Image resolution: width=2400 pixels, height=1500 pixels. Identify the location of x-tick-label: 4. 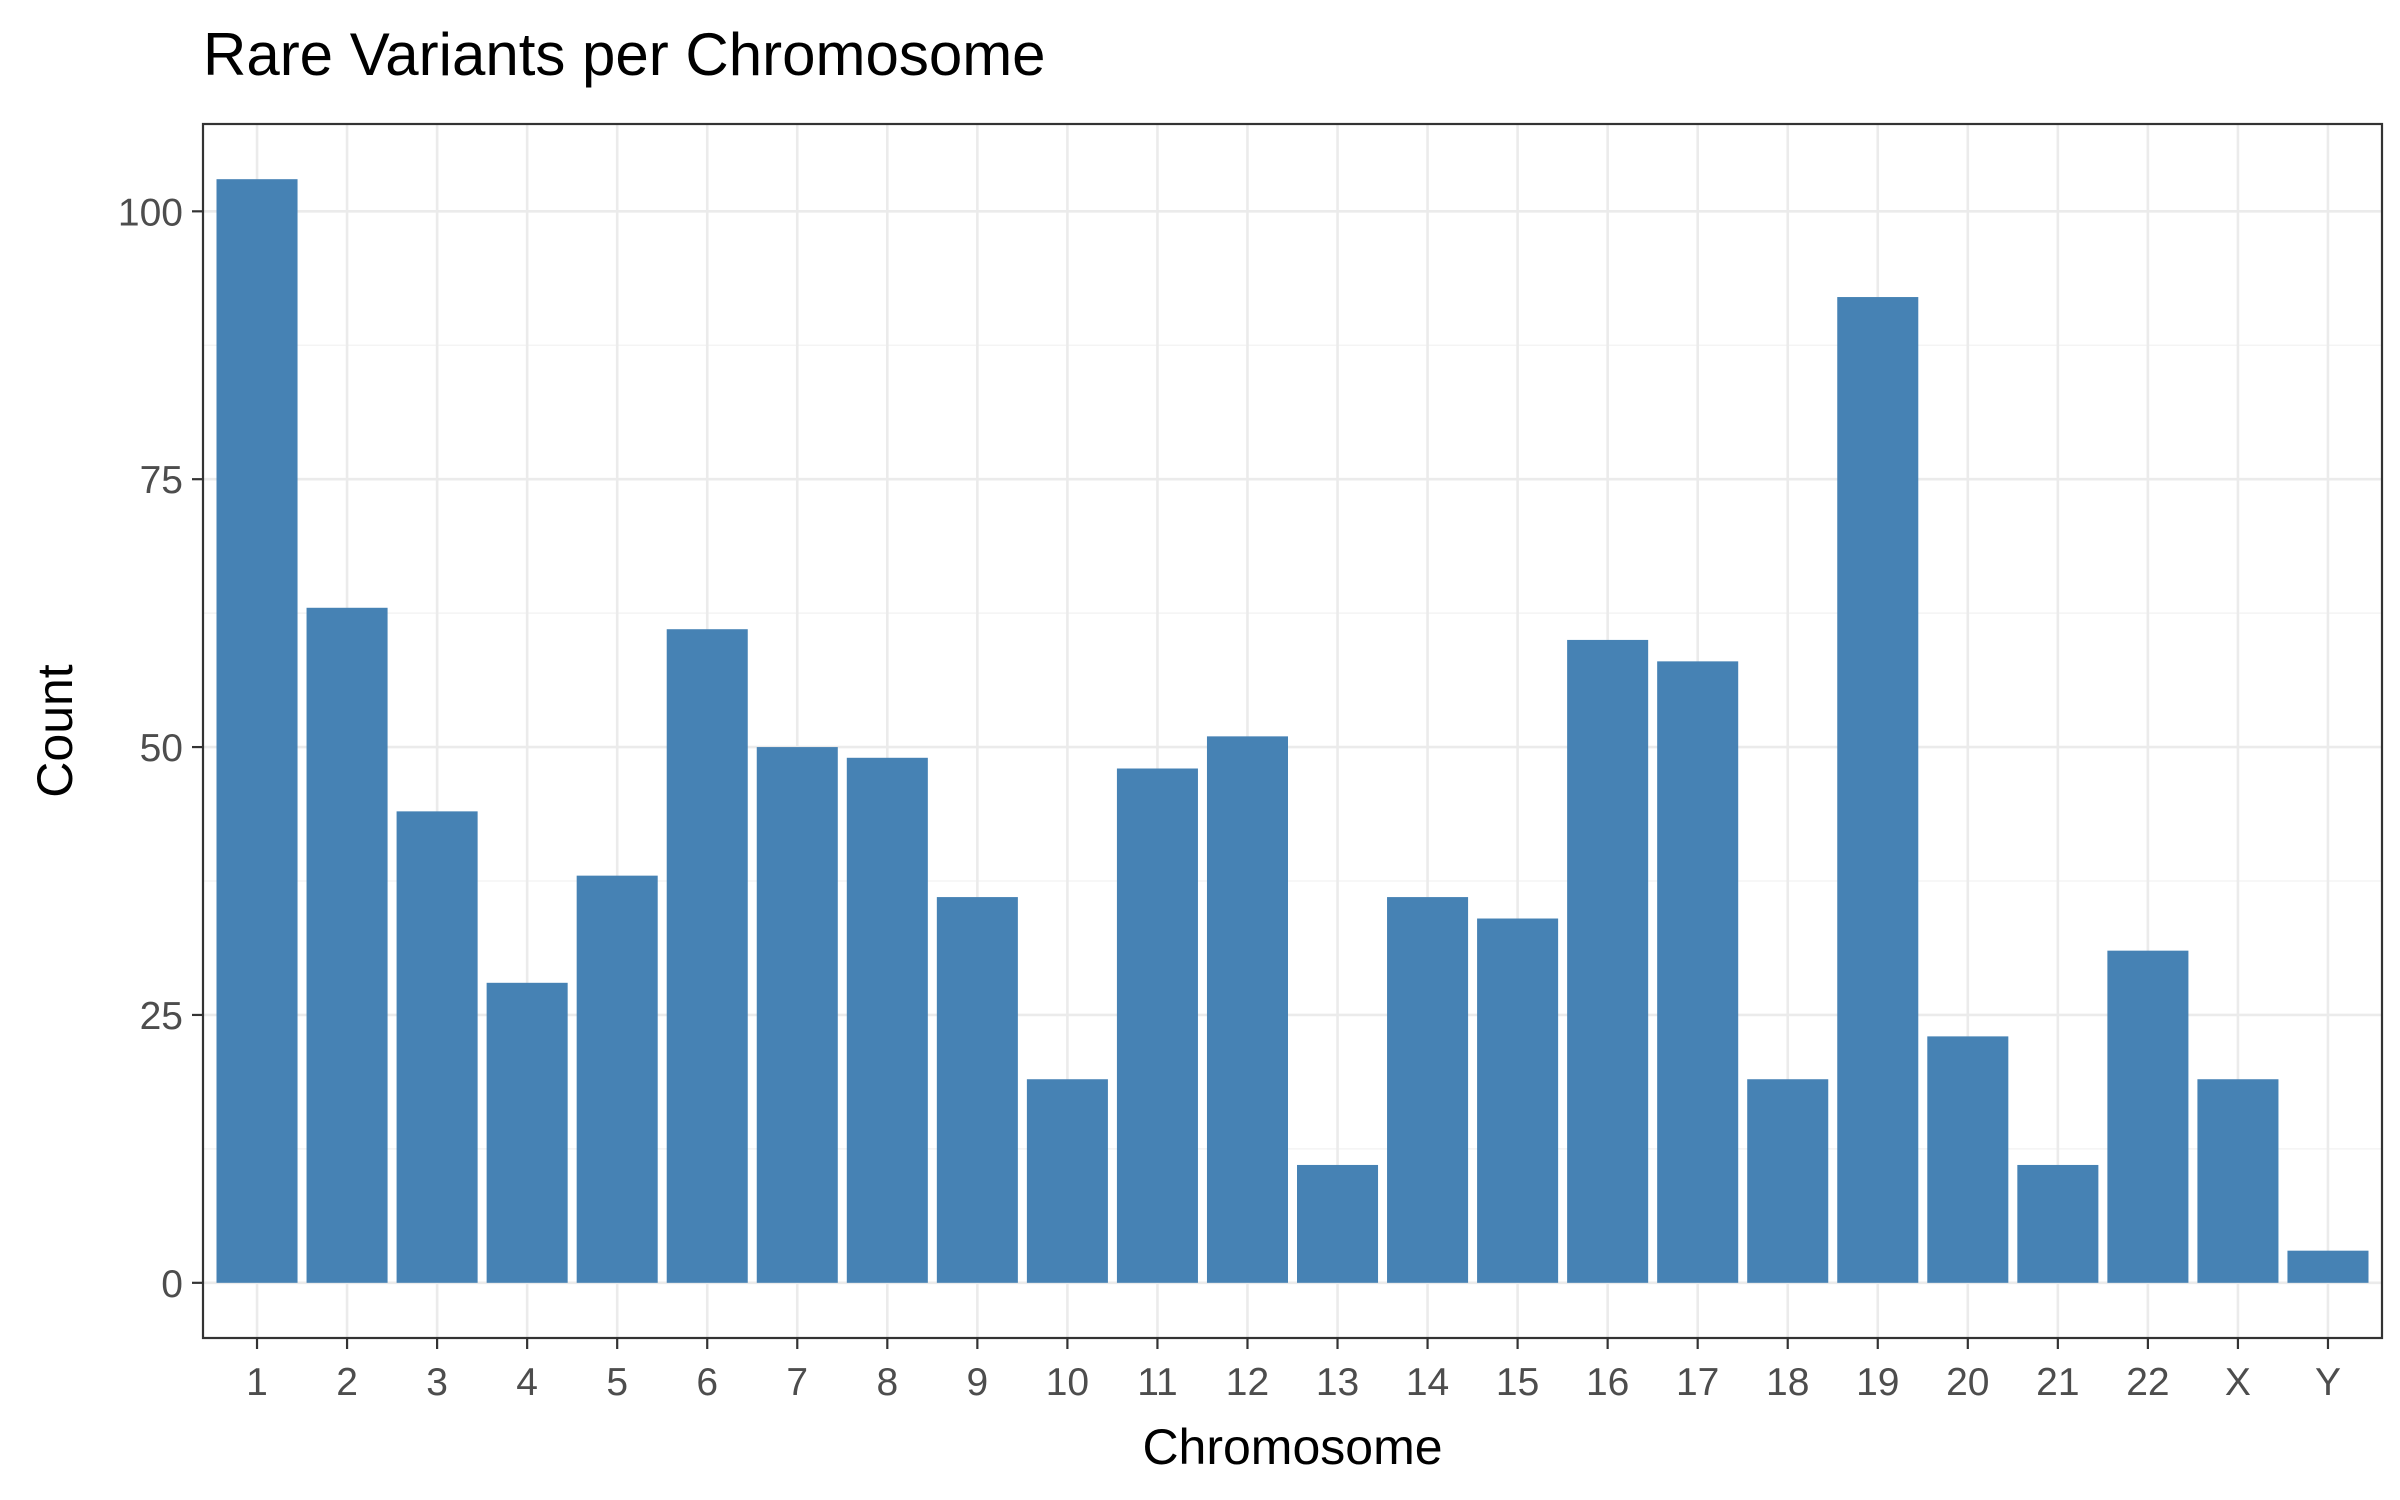
(527, 1382).